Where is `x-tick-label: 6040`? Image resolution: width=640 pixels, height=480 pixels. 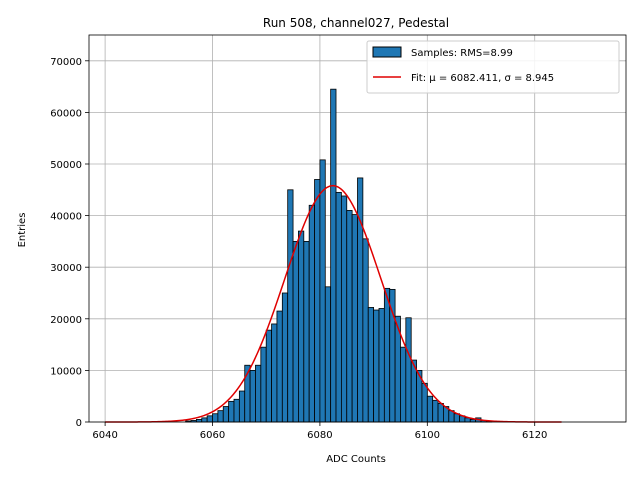
x-tick-label: 6040 is located at coordinates (104, 435).